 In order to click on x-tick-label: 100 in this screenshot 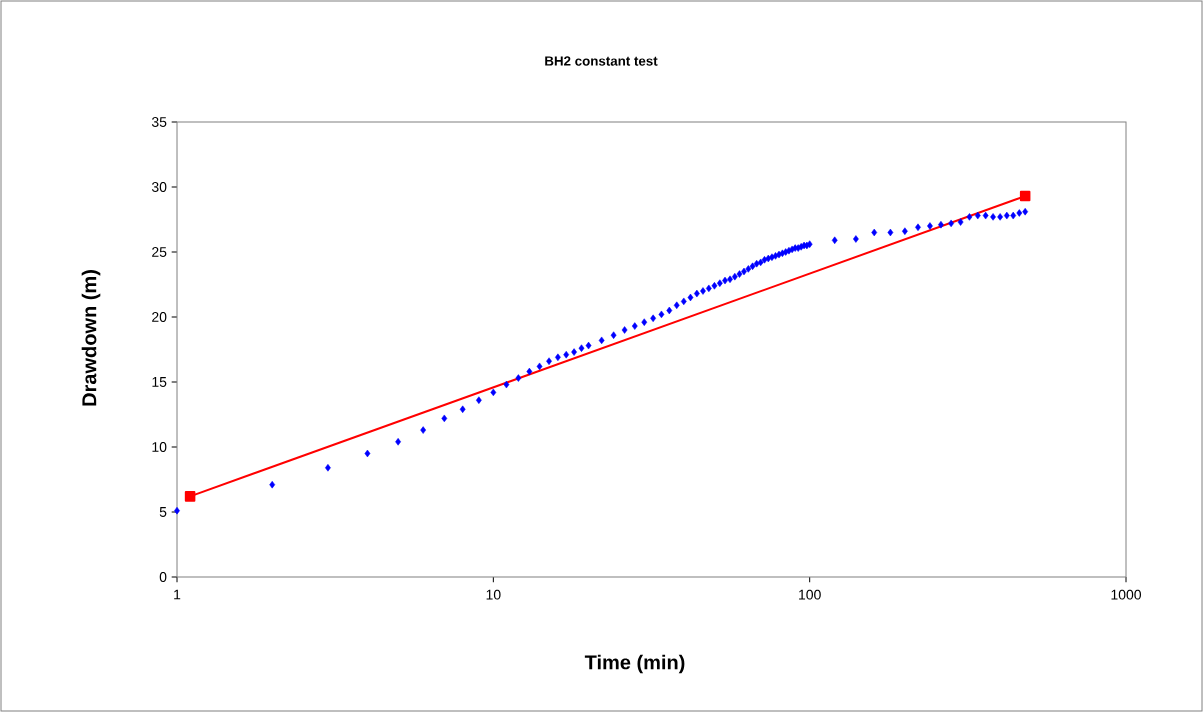, I will do `click(810, 594)`.